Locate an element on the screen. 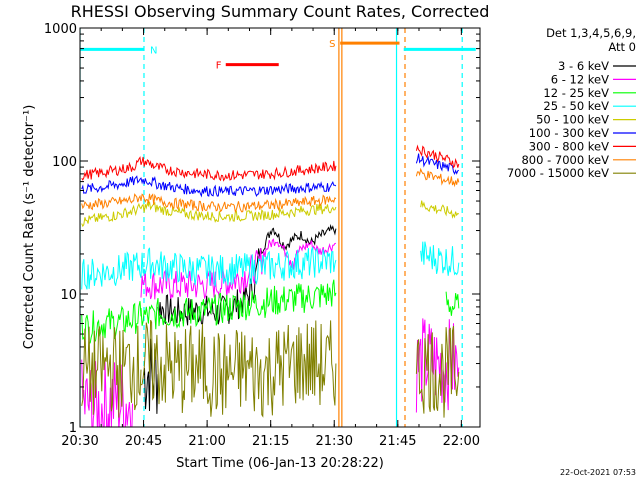 This screenshot has height=480, width=640. flag-label-0: N is located at coordinates (153, 50).